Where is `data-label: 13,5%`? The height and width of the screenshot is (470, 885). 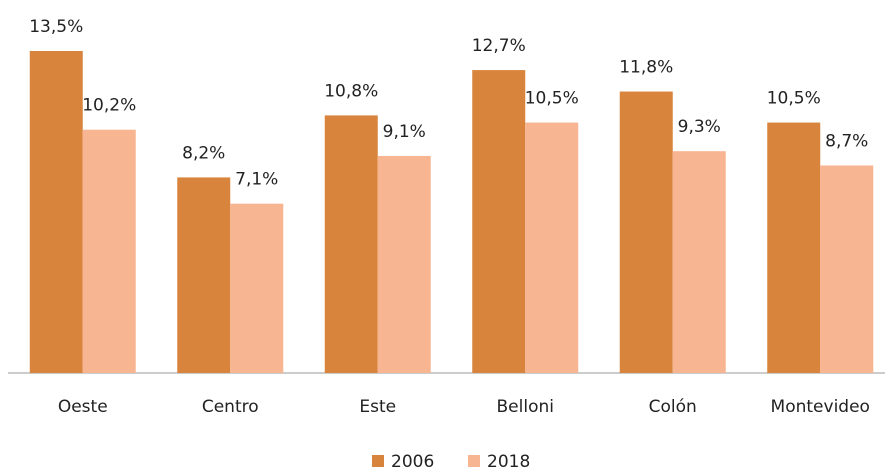
data-label: 13,5% is located at coordinates (56, 27).